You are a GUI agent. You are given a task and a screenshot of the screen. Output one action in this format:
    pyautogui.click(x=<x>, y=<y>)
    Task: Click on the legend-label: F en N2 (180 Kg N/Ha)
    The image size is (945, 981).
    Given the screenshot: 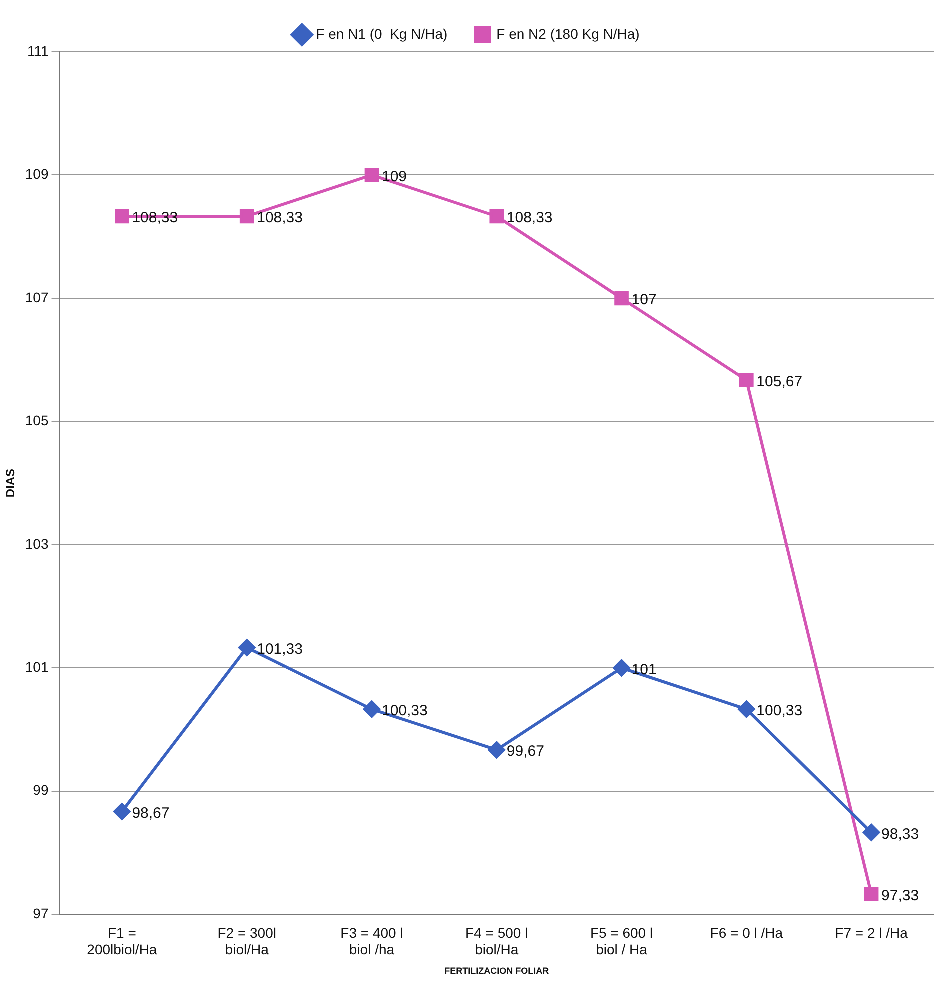 What is the action you would take?
    pyautogui.click(x=568, y=34)
    